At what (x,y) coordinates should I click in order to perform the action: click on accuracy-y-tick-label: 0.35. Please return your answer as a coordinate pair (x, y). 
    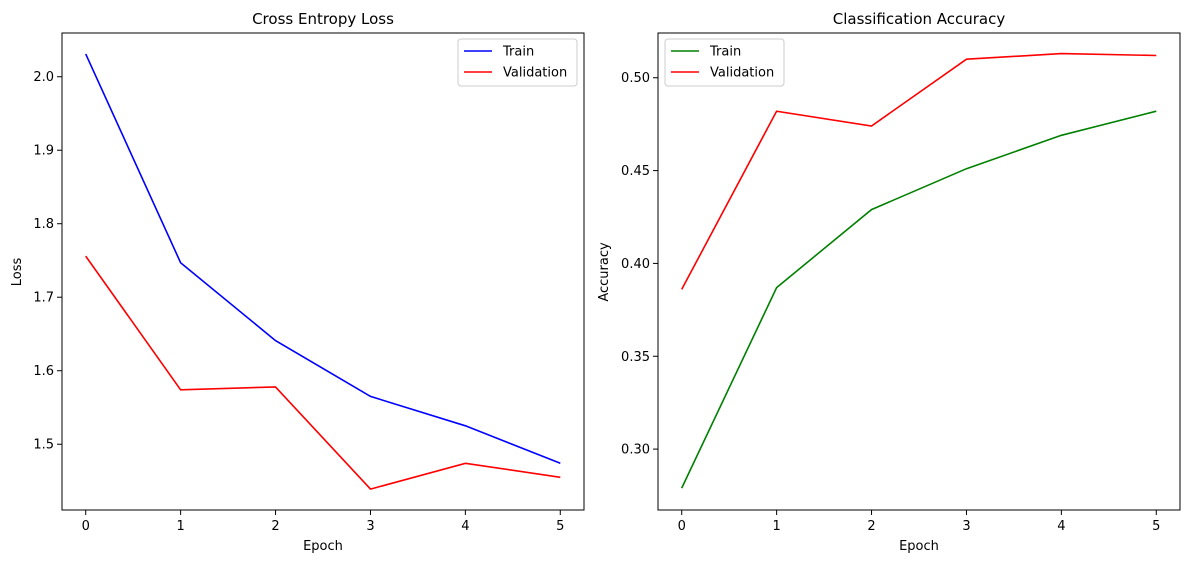
    Looking at the image, I should click on (635, 357).